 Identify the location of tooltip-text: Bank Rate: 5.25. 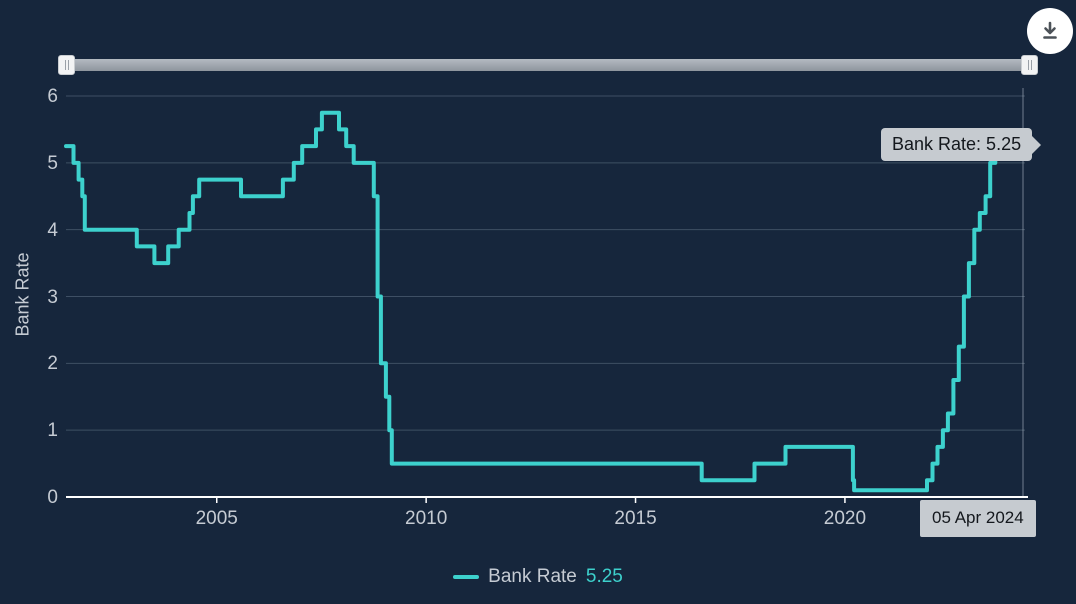
(957, 144).